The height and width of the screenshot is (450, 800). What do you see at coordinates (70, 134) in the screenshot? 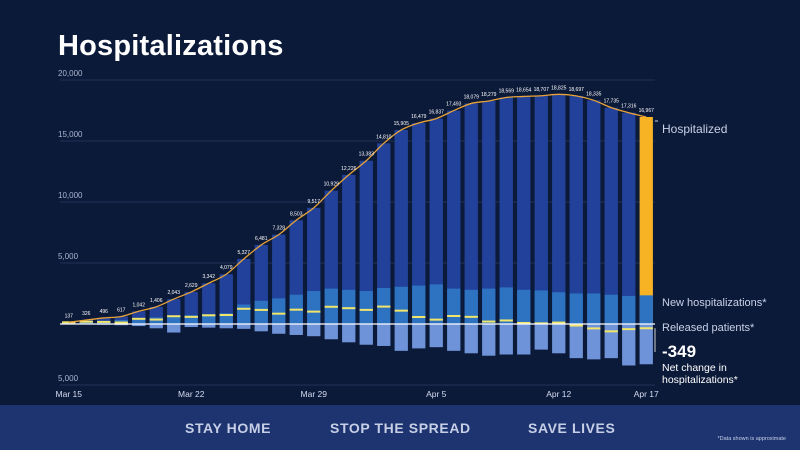
I see `y-tick-label: 15,000` at bounding box center [70, 134].